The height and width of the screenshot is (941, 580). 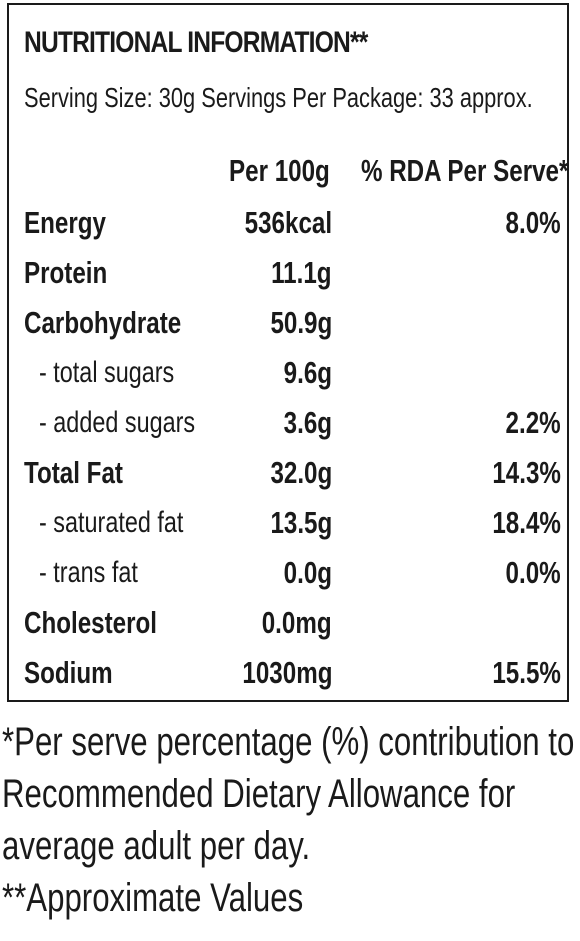 What do you see at coordinates (307, 572) in the screenshot?
I see `nutrient-per-100g: 0.0g` at bounding box center [307, 572].